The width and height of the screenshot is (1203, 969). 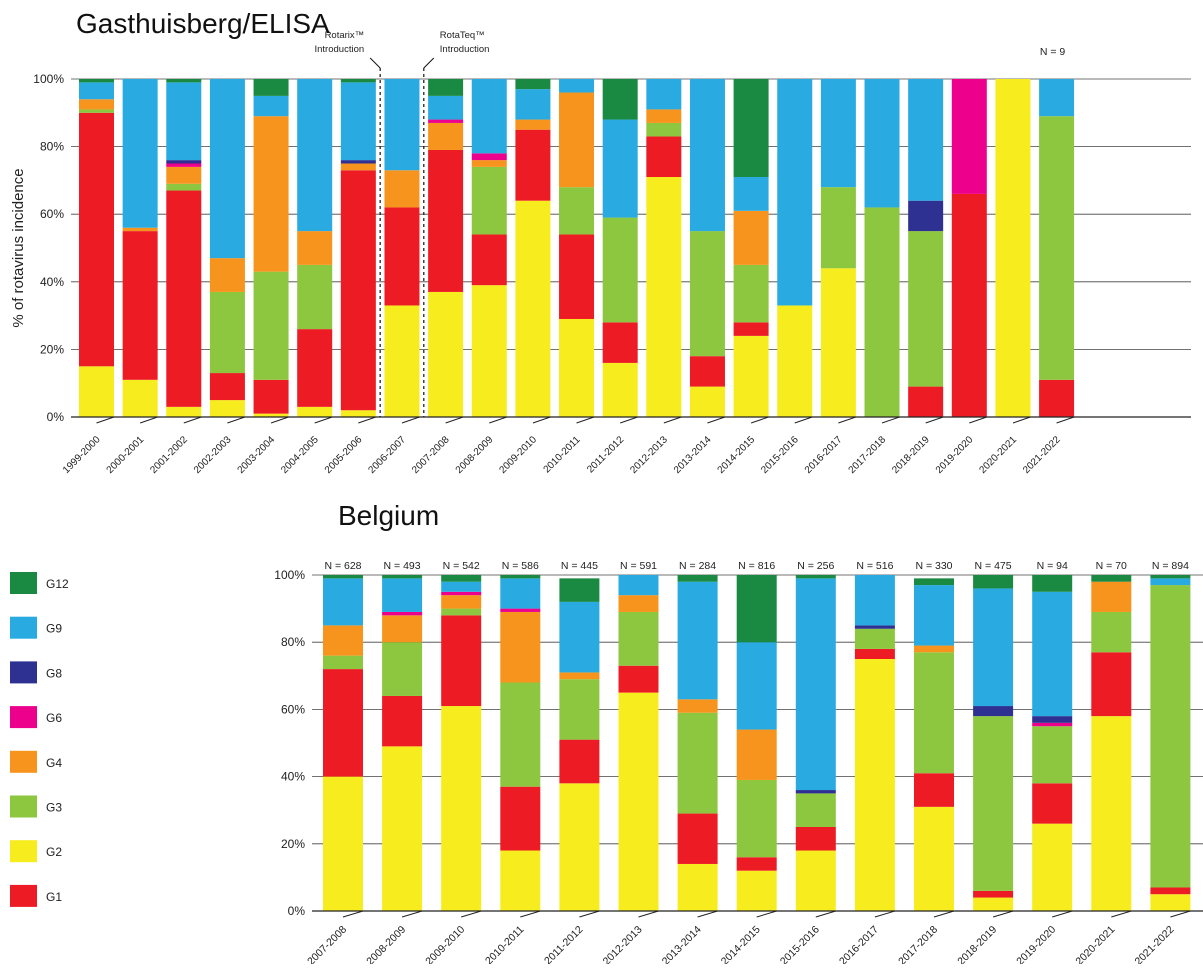 What do you see at coordinates (54, 718) in the screenshot?
I see `legend-label: G6` at bounding box center [54, 718].